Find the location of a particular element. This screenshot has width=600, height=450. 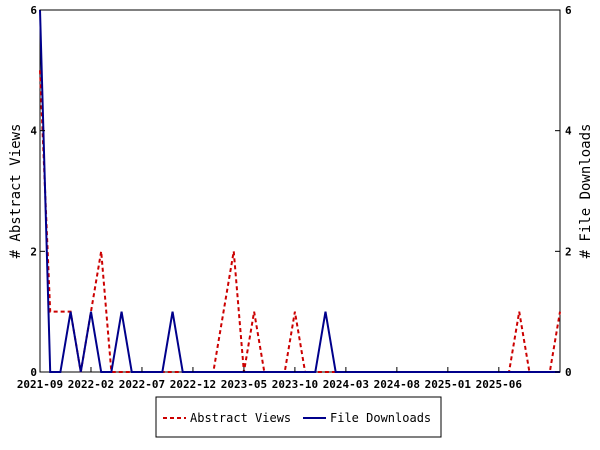

x-tick-label: 2025-01 is located at coordinates (448, 384).